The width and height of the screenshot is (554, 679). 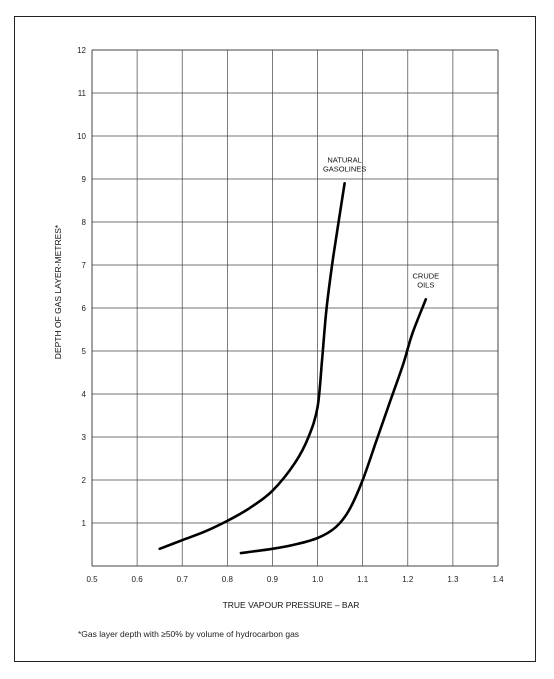 What do you see at coordinates (498, 579) in the screenshot?
I see `x-tick-label: 1.4` at bounding box center [498, 579].